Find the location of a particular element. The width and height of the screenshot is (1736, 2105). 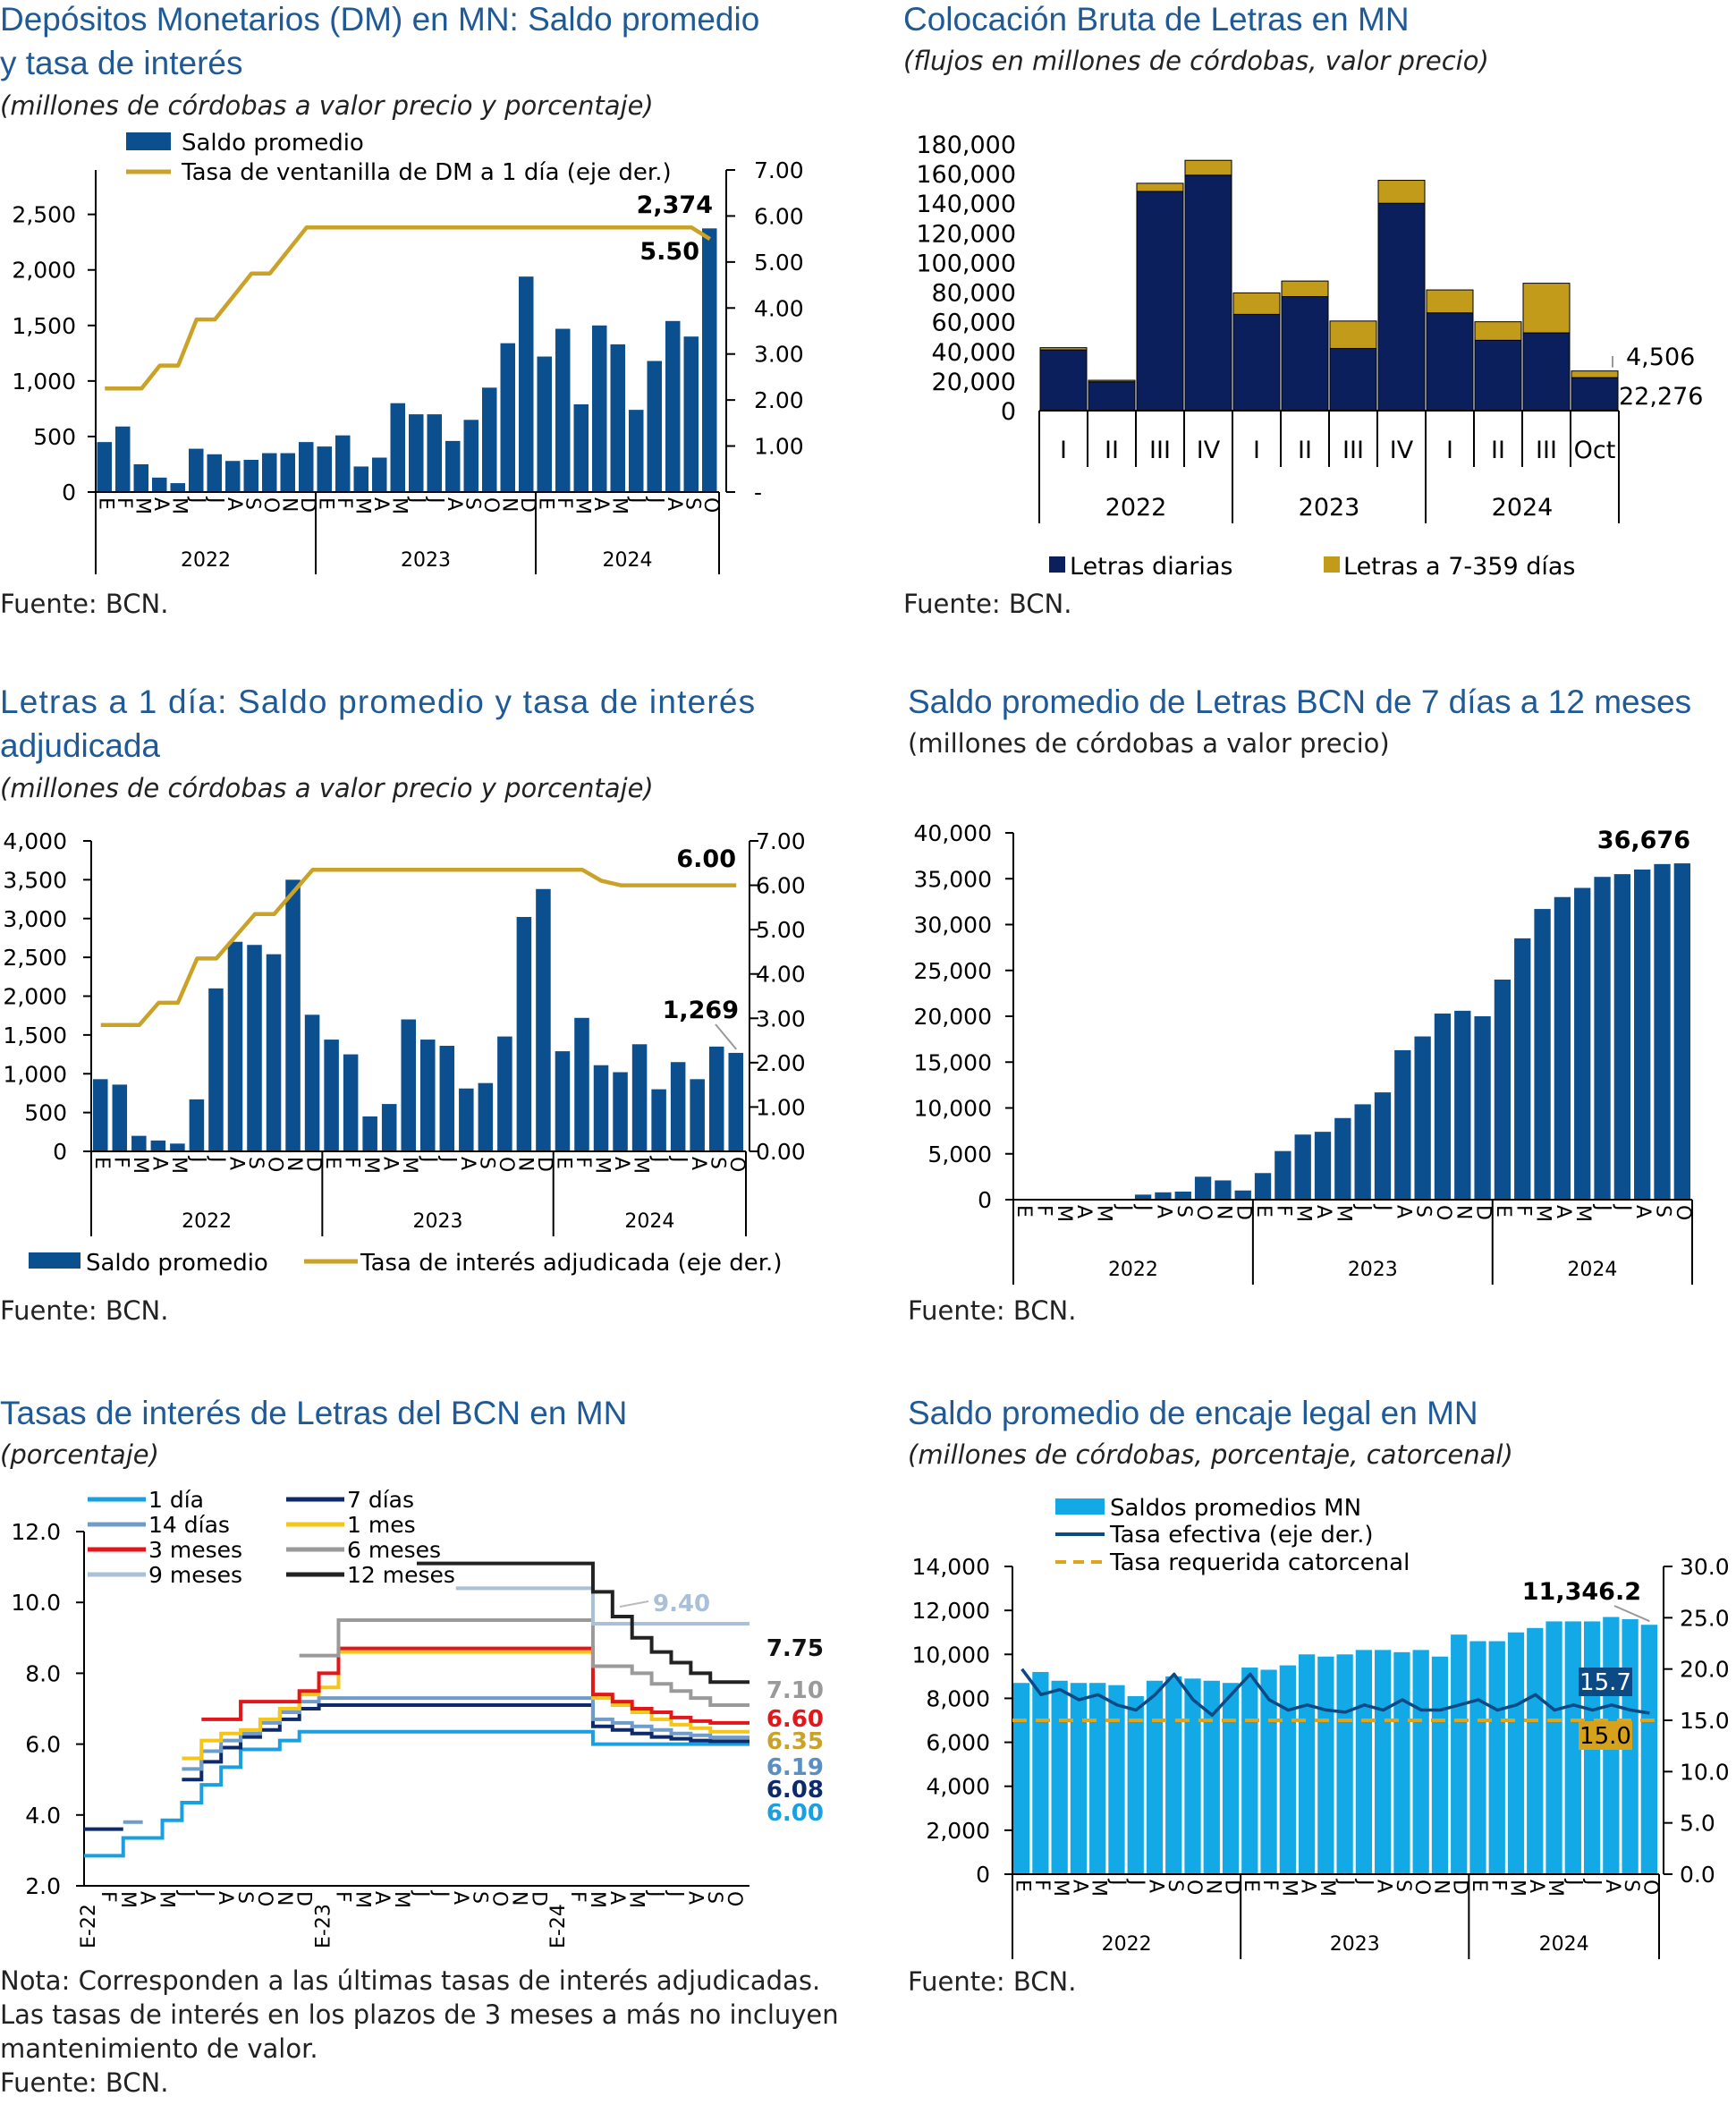

y2-tick-label: 0.00 is located at coordinates (781, 1152).